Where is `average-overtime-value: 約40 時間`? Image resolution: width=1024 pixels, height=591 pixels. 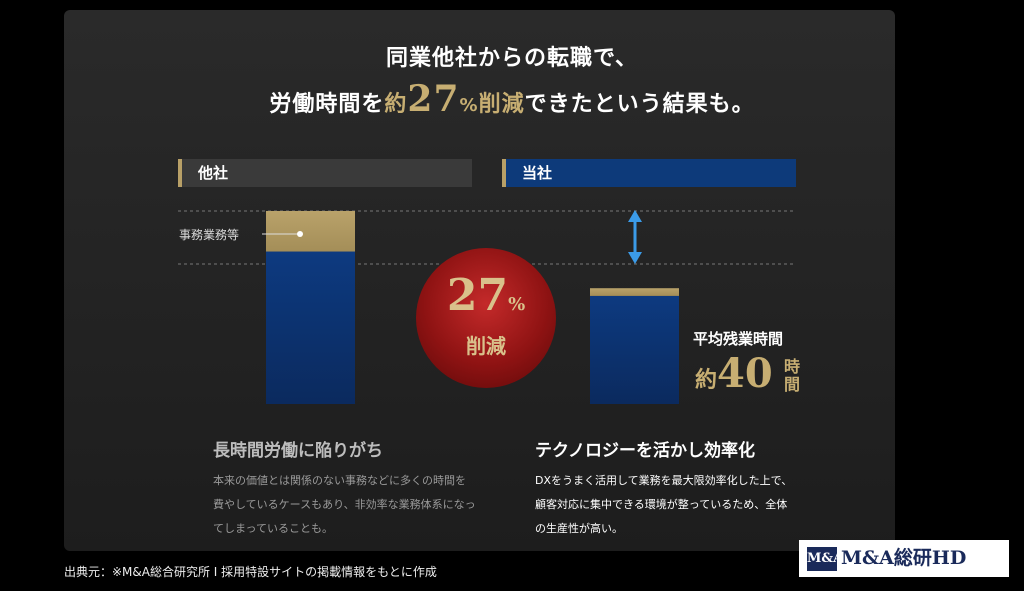
average-overtime-value: 約40 時間 is located at coordinates (747, 373).